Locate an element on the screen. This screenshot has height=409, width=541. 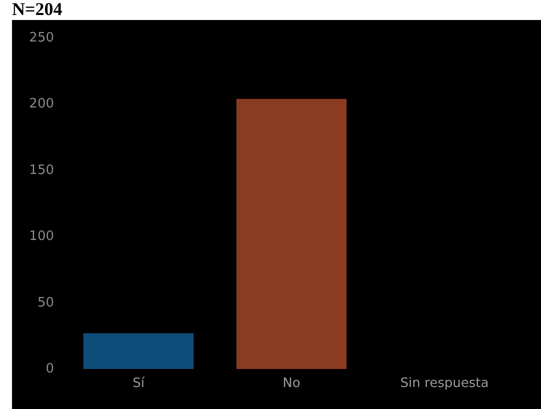
y-tick-label: 50 is located at coordinates (45, 302).